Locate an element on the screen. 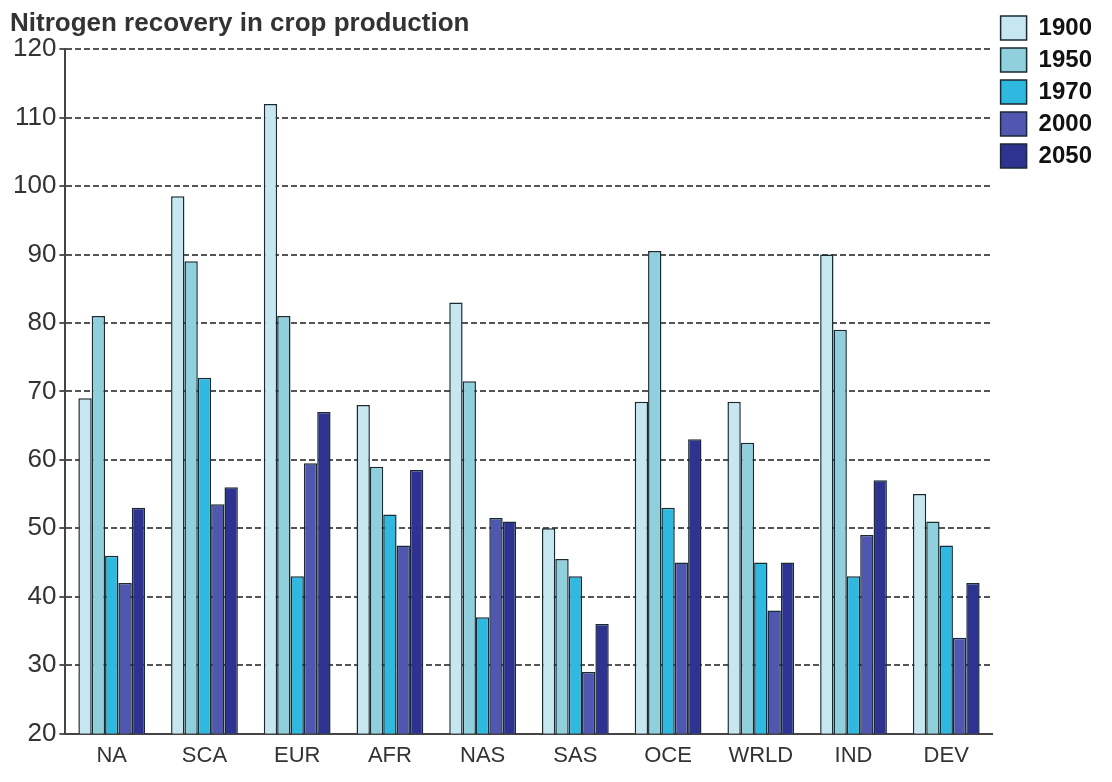  x-tick-label: DEV is located at coordinates (946, 754).